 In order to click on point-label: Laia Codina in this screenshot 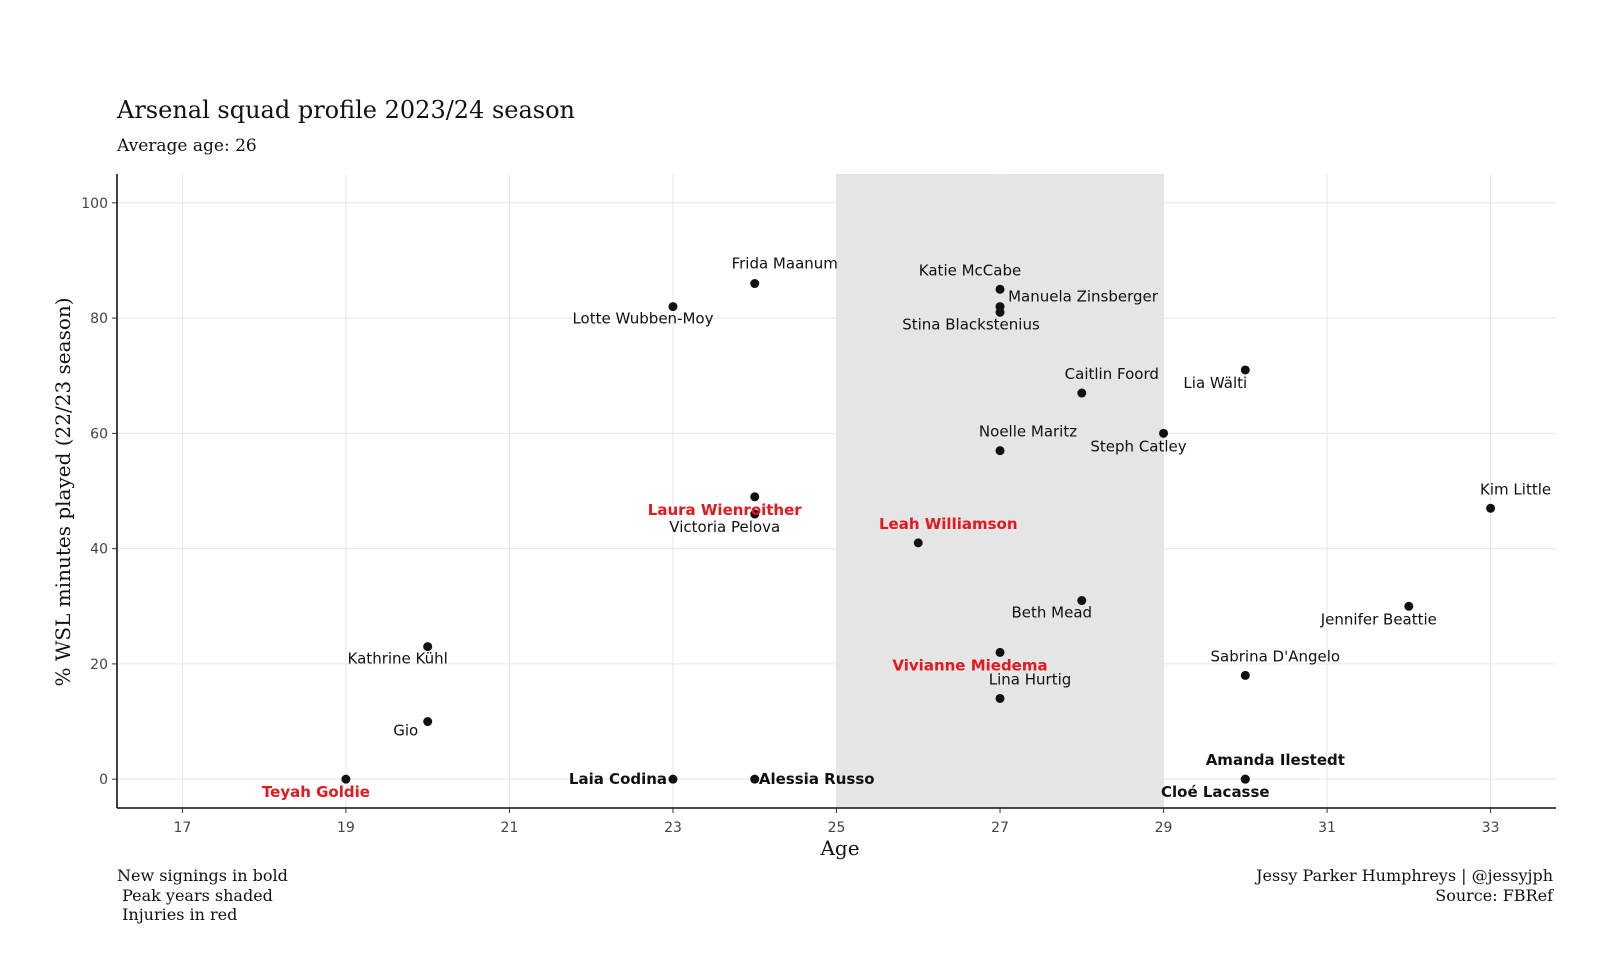, I will do `click(618, 779)`.